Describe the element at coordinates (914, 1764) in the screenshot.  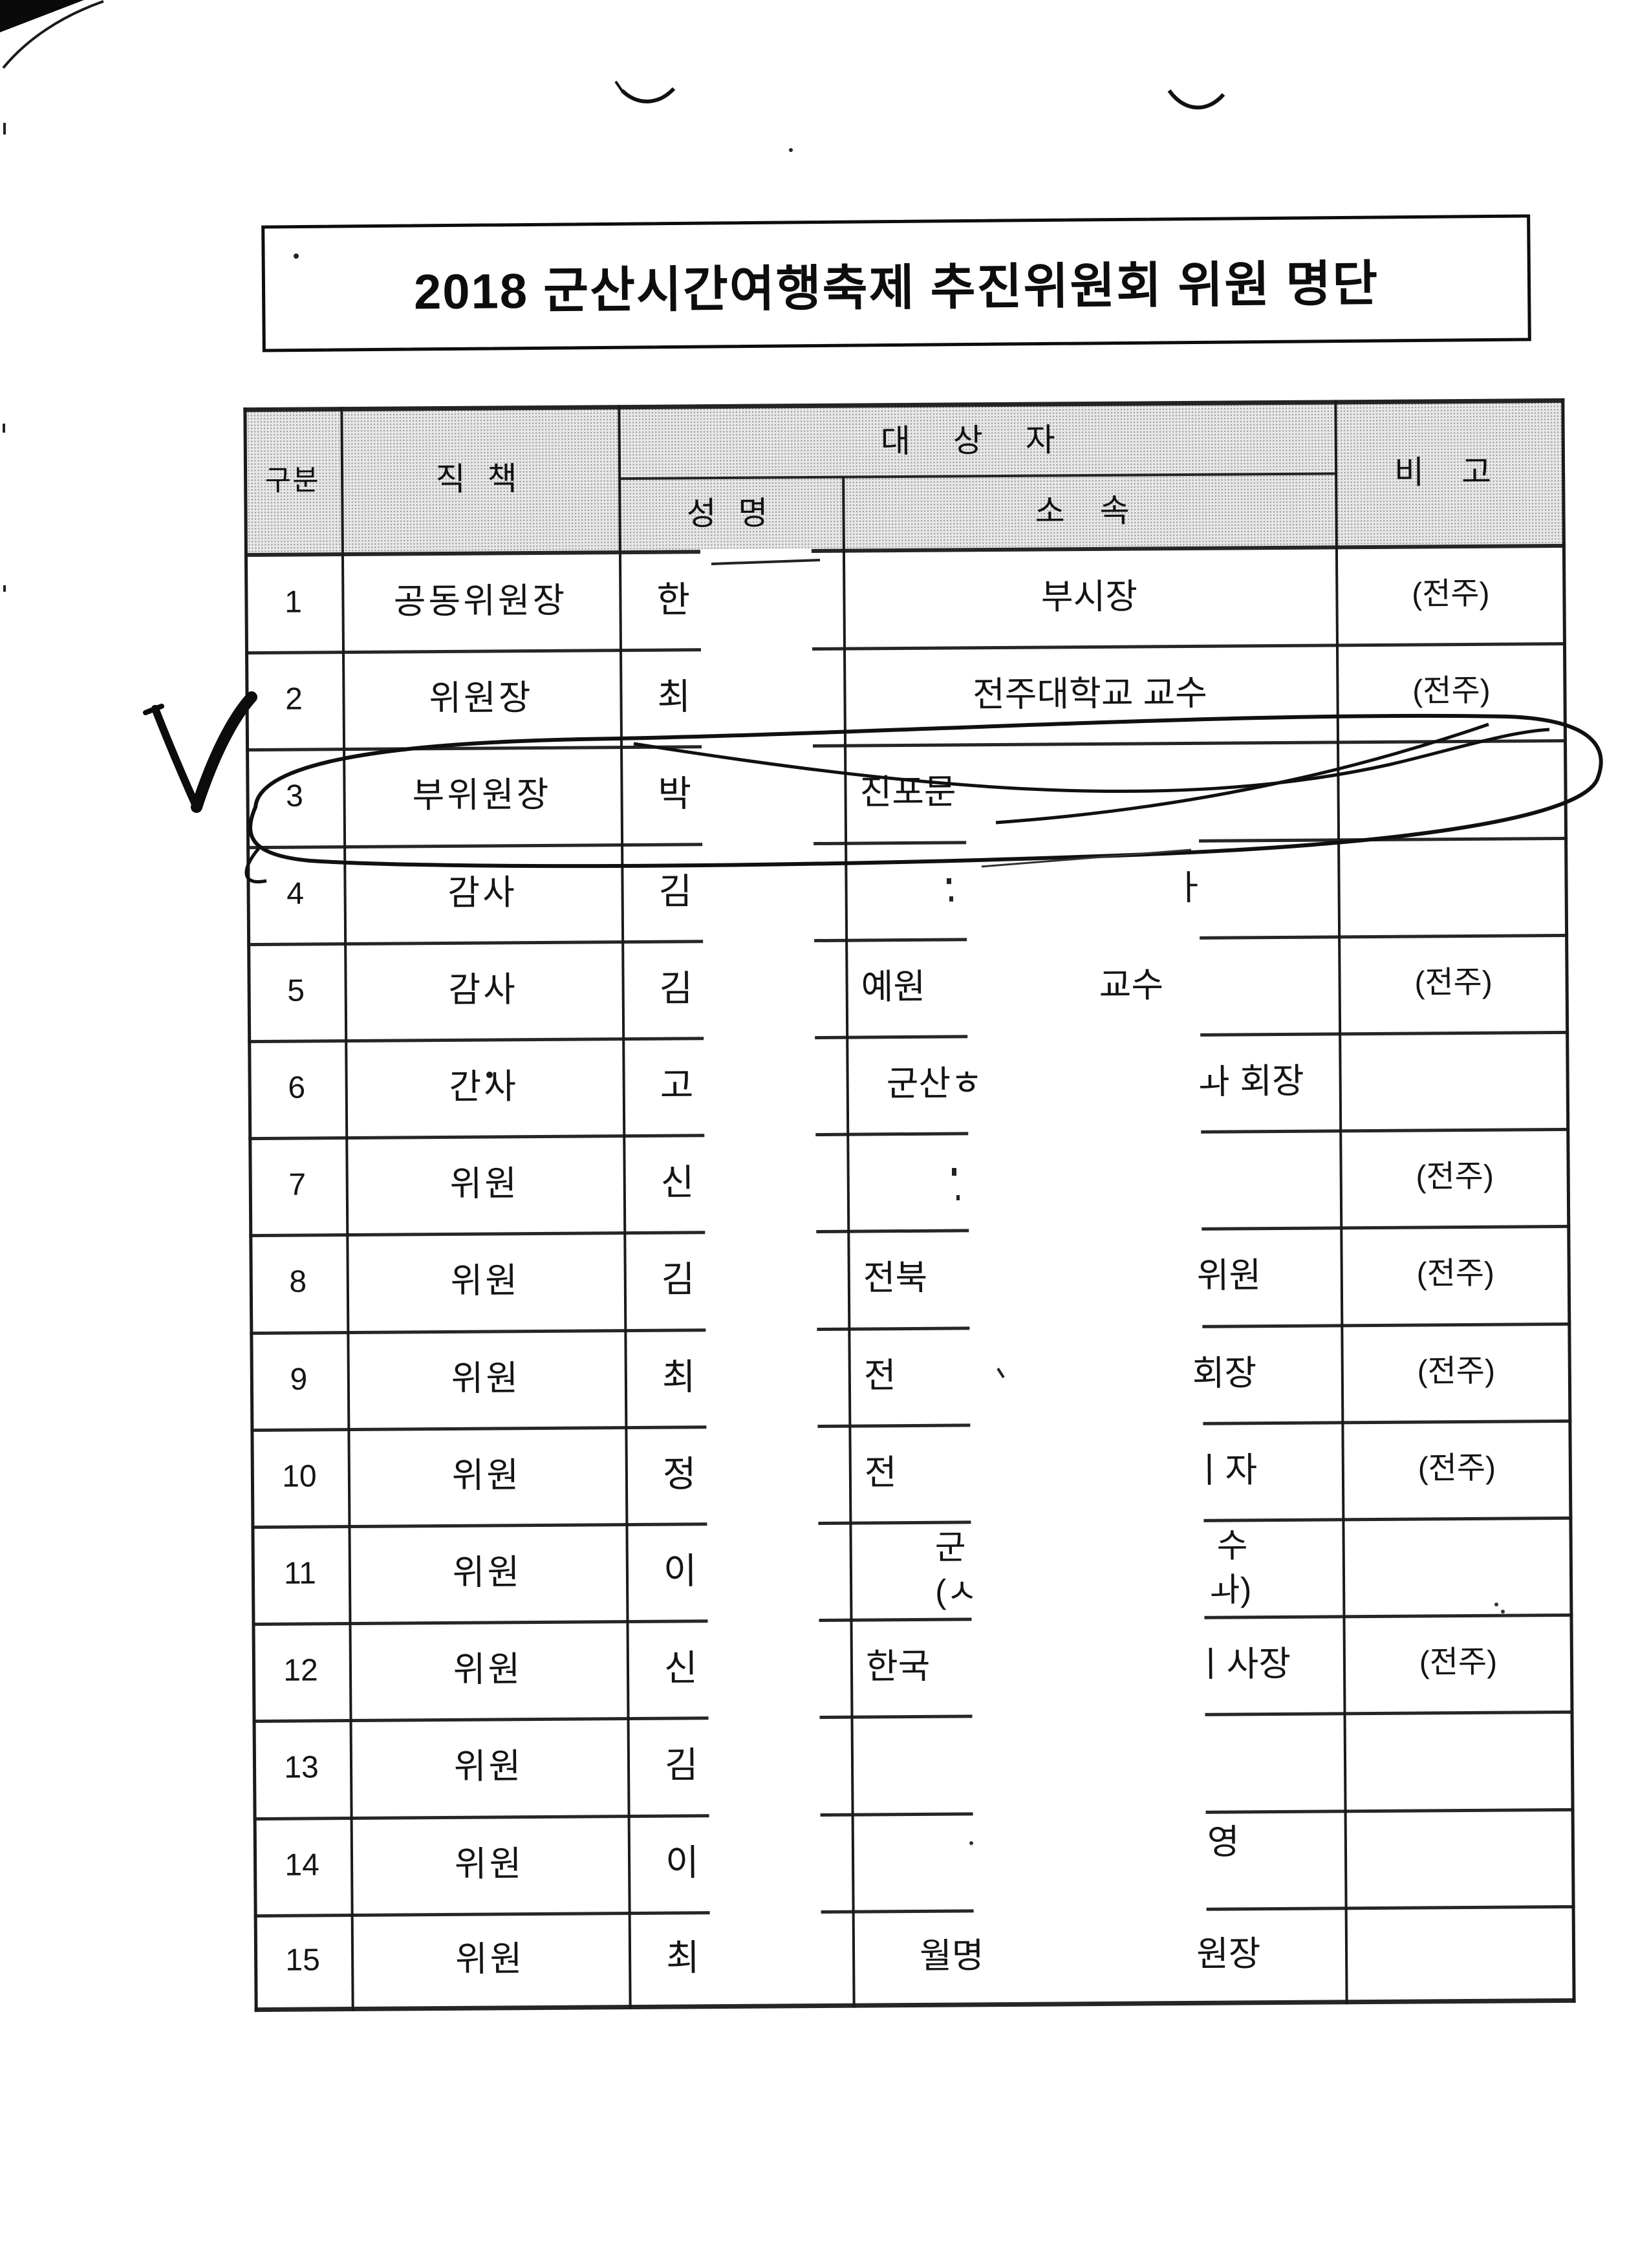
I see `table-row: 13 위원 김` at that location.